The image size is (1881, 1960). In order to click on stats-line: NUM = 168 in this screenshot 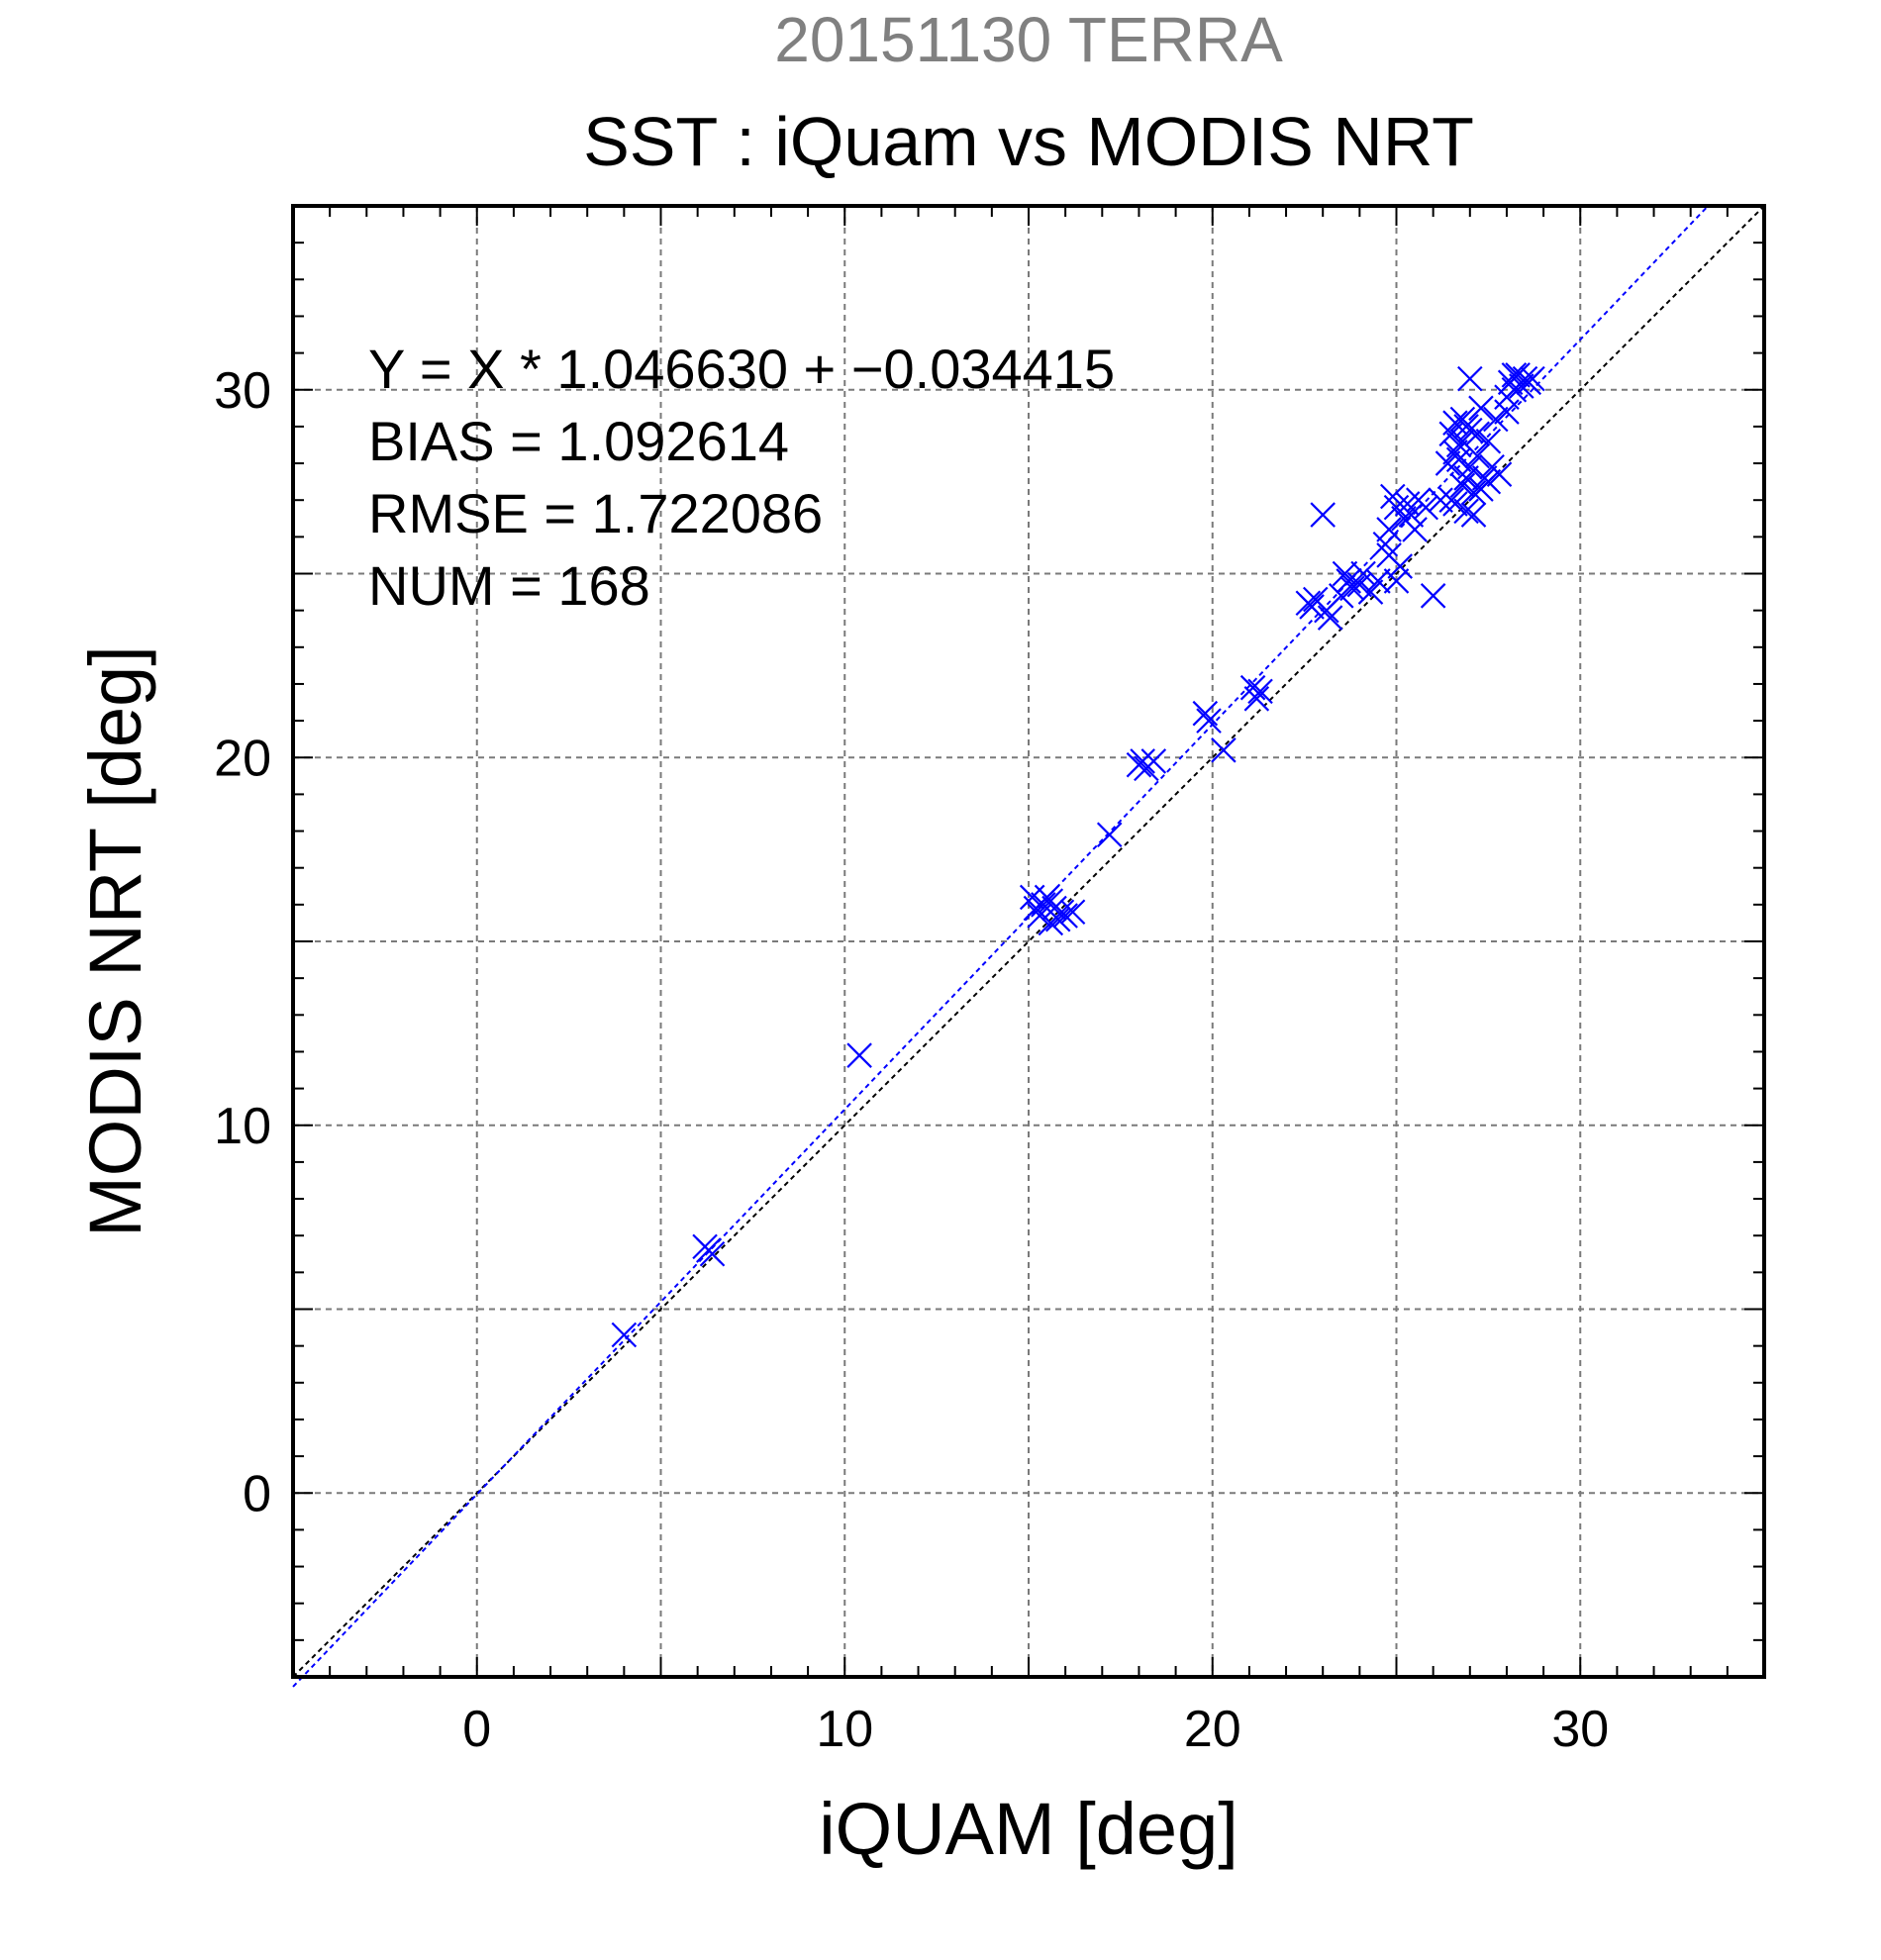, I will do `click(509, 585)`.